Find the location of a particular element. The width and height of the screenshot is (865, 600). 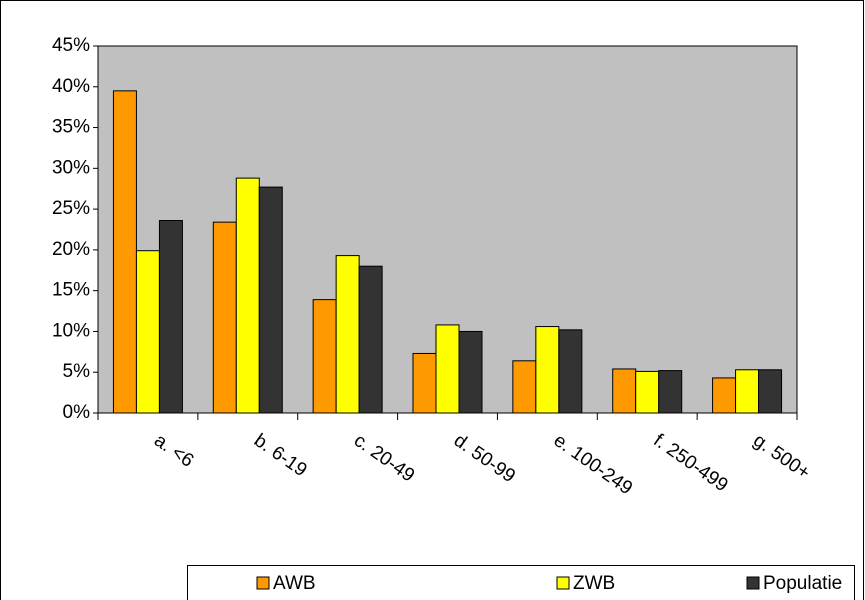

y-tick-label: 0% is located at coordinates (77, 412).